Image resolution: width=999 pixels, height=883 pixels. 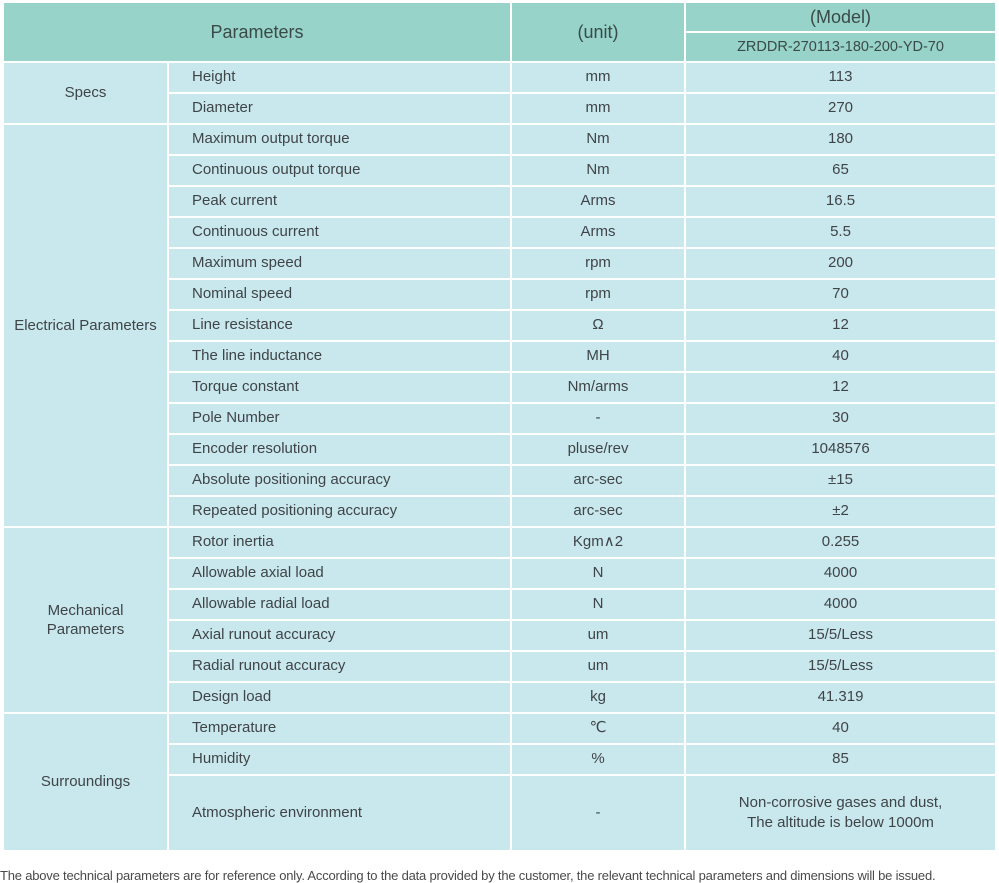 I want to click on table-row: Continuous current Arms 5.5, so click(x=500, y=232).